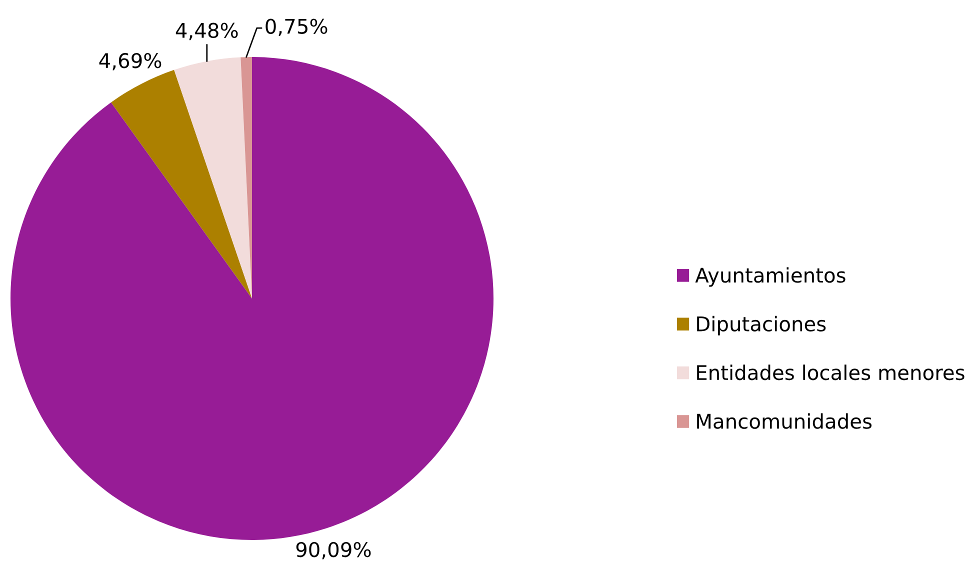 This screenshot has height=571, width=980. I want to click on legend-label: Ayuntamientos, so click(770, 277).